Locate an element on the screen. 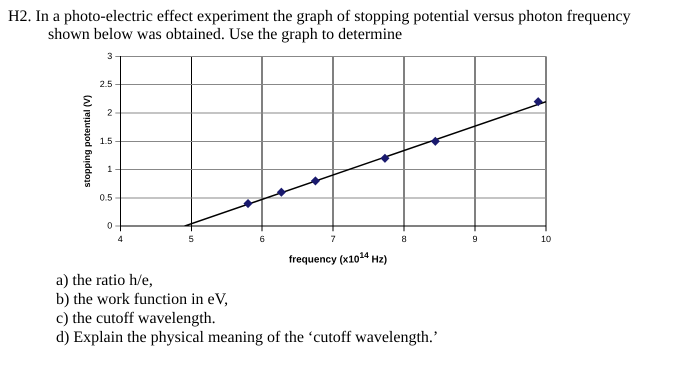 Image resolution: width=700 pixels, height=373 pixels. x-tick-label: 9 is located at coordinates (475, 239).